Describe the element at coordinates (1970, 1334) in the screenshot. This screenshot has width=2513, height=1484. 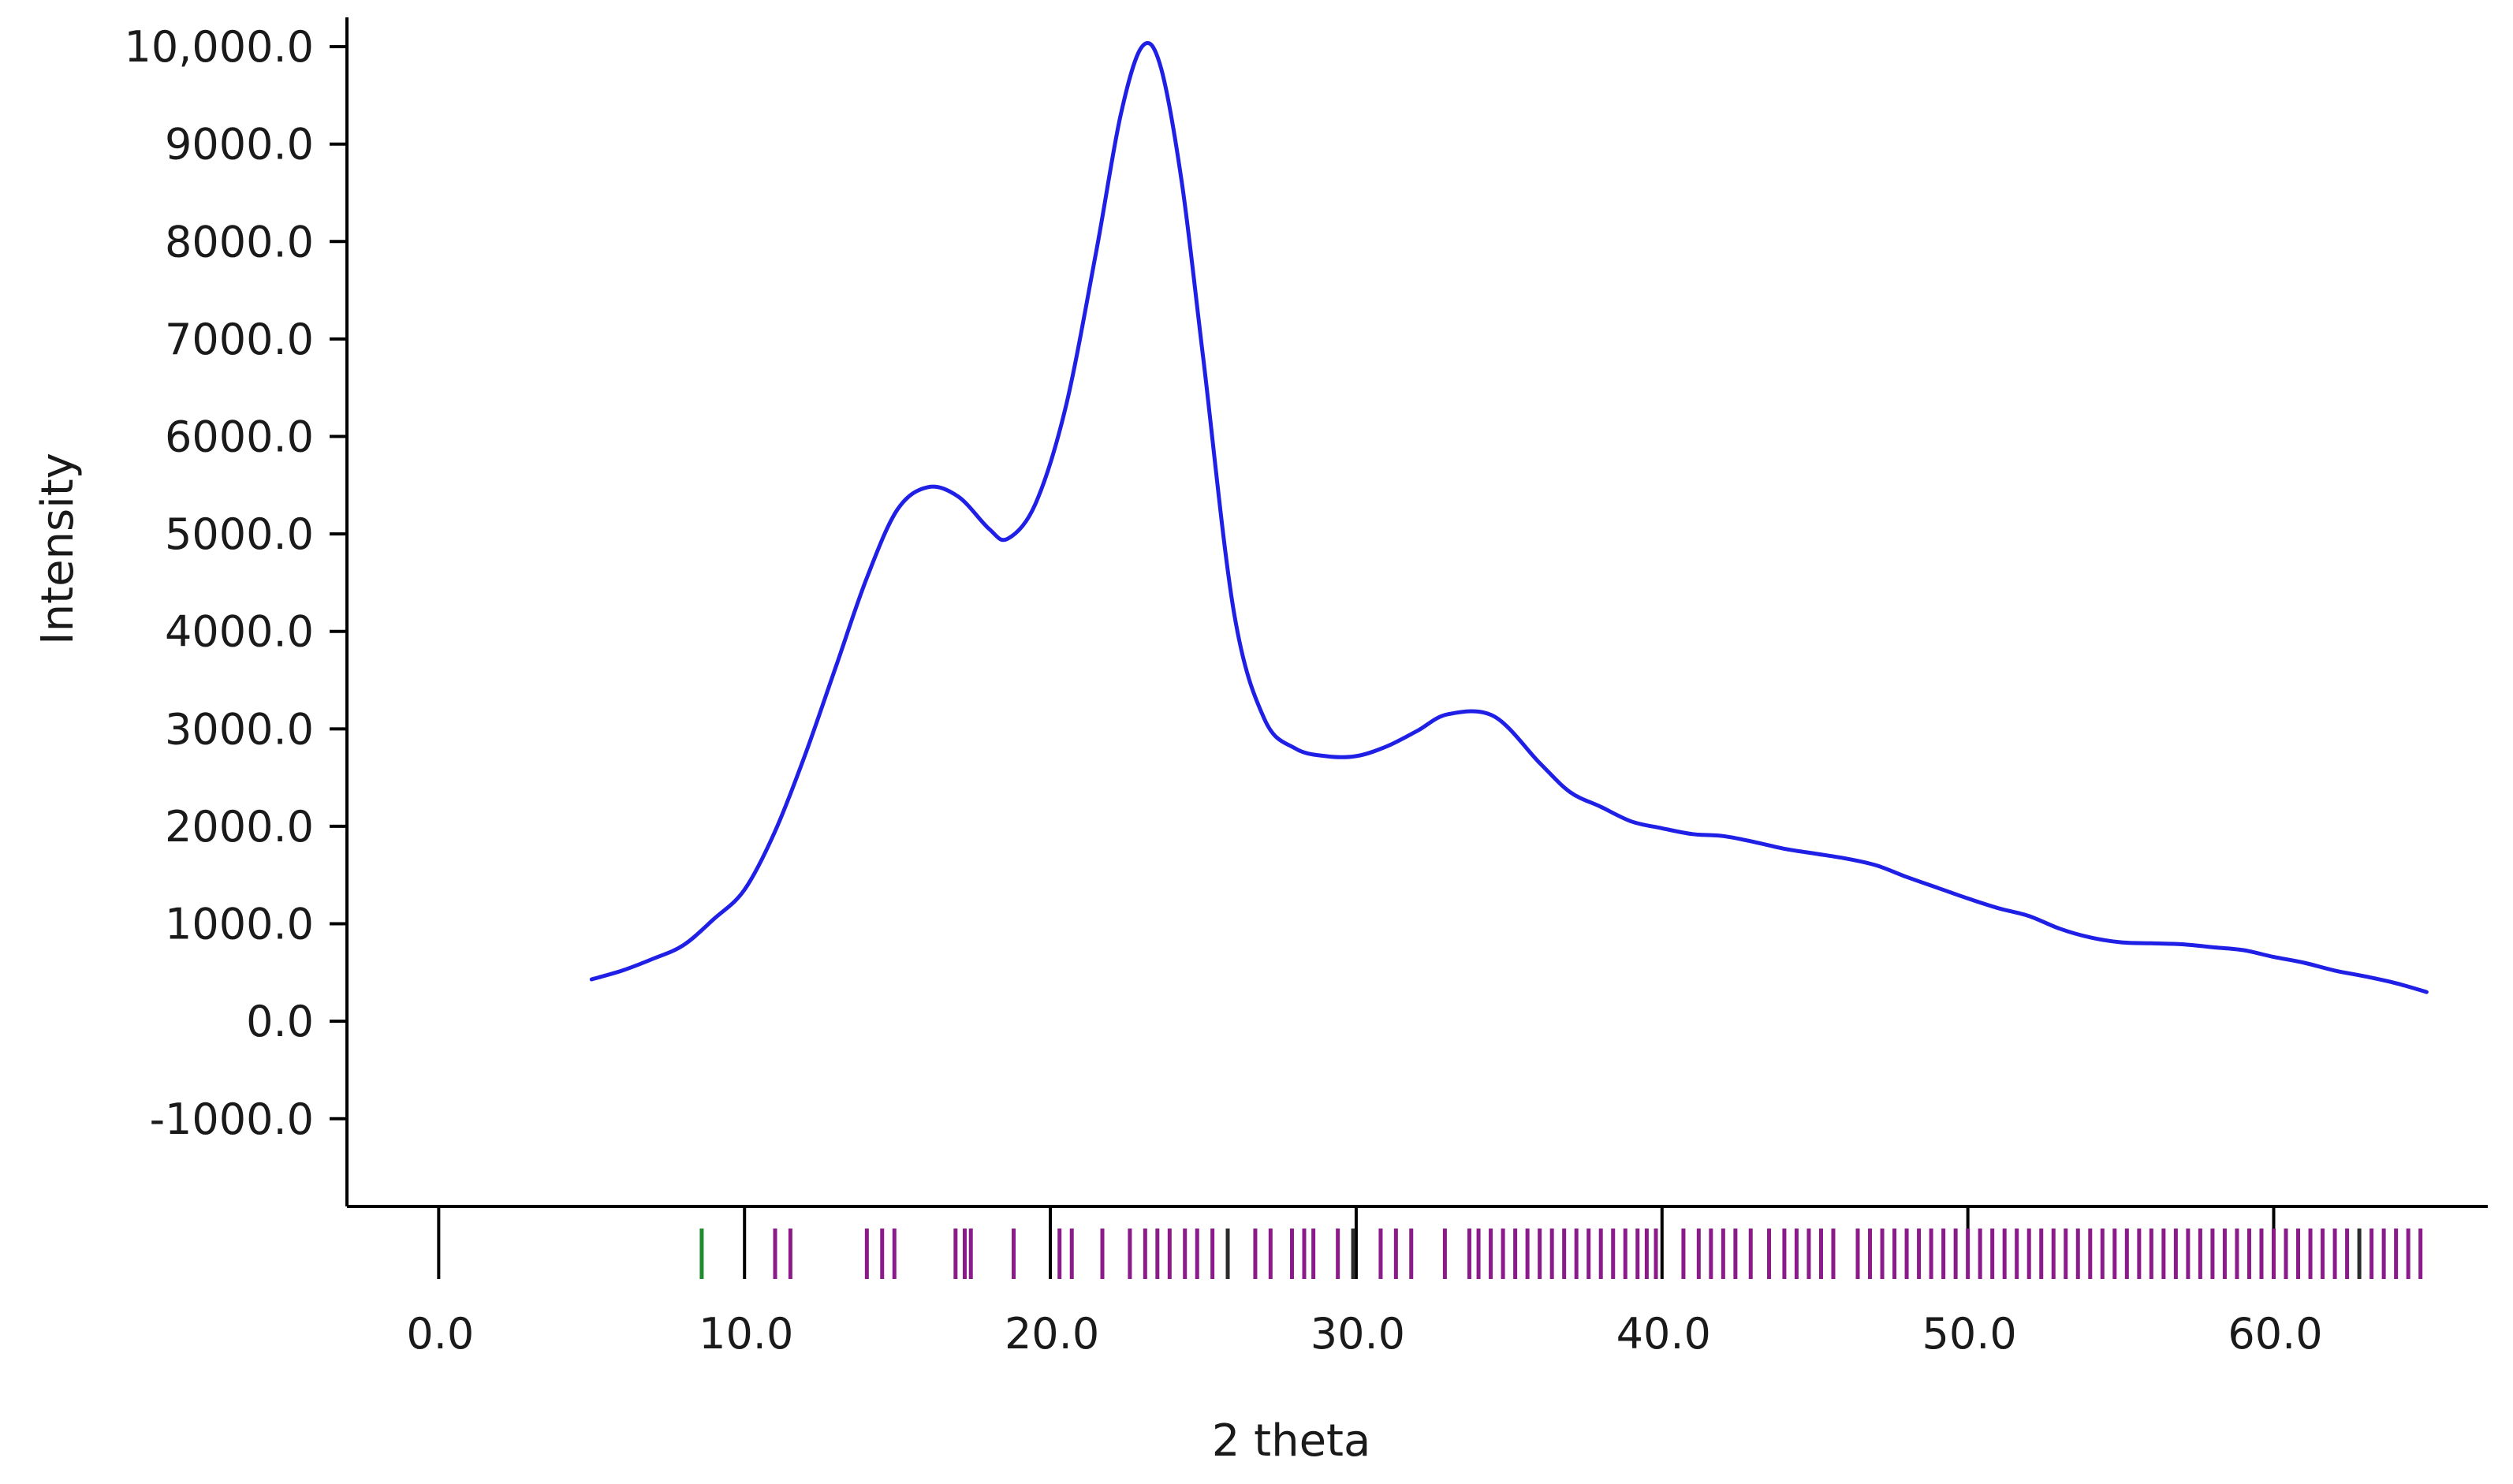
I see `x-tick-label: 50.0` at that location.